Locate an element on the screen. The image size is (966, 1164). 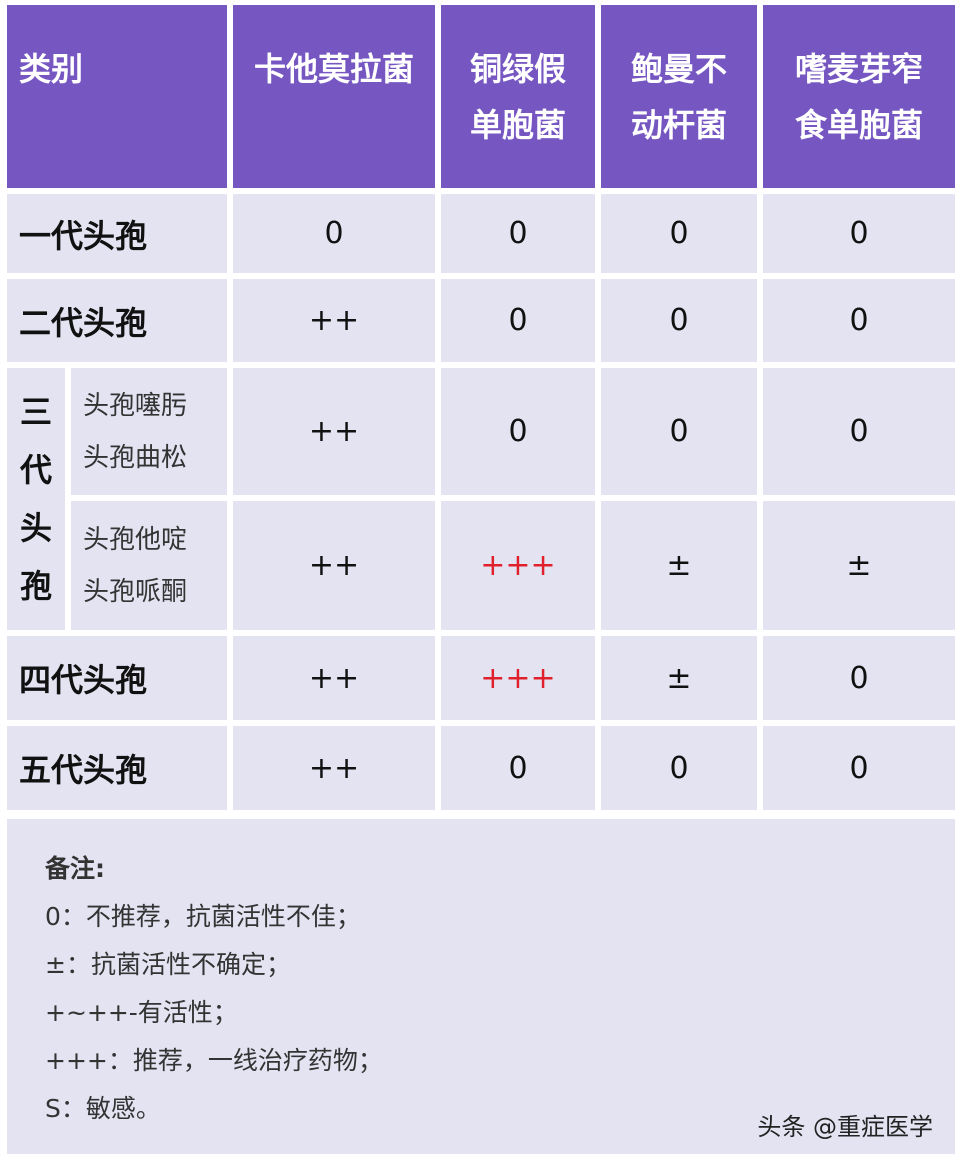
row-label: 一代头孢 is located at coordinates (117, 233).